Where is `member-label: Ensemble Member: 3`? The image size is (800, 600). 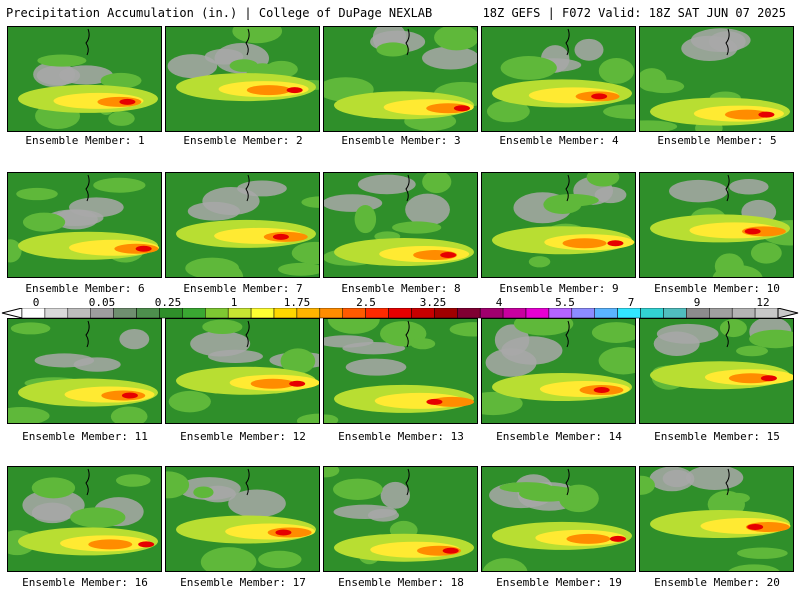
member-label: Ensemble Member: 3 is located at coordinates (401, 140).